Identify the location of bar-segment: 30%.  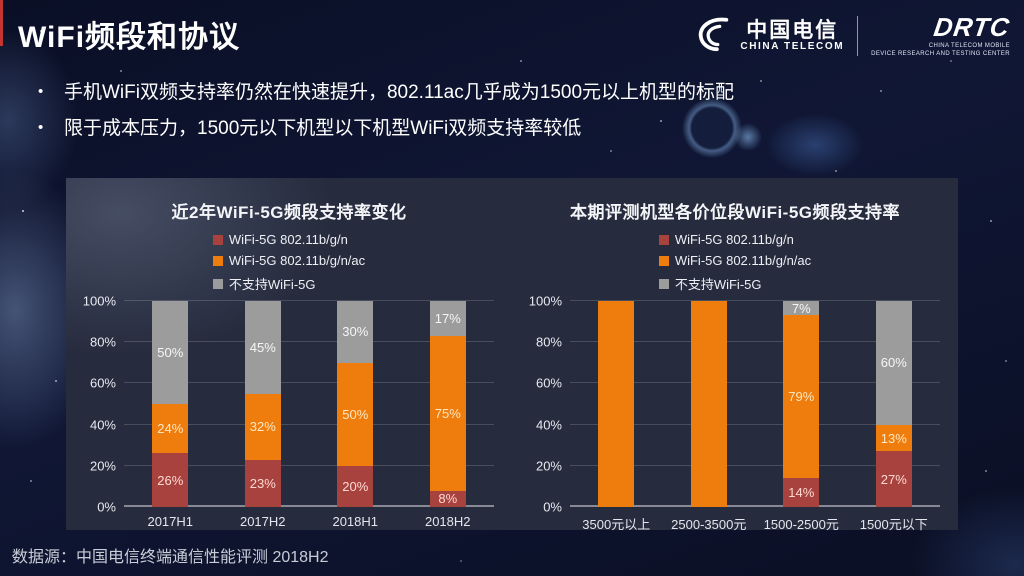
(355, 332).